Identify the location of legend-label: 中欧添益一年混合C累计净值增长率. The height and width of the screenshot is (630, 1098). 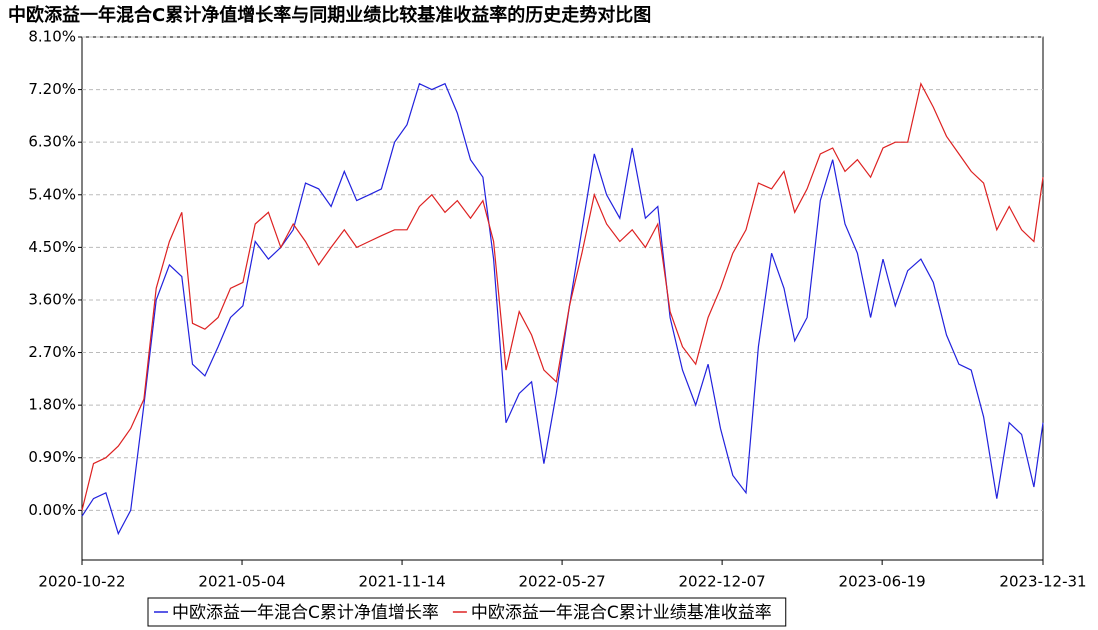
(305, 613).